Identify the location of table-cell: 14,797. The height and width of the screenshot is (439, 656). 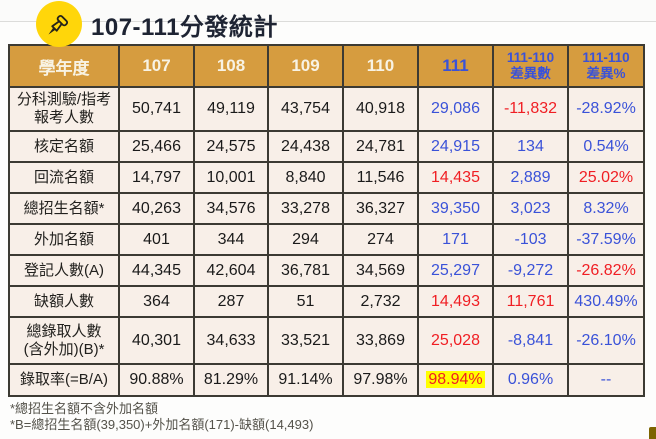
(156, 177).